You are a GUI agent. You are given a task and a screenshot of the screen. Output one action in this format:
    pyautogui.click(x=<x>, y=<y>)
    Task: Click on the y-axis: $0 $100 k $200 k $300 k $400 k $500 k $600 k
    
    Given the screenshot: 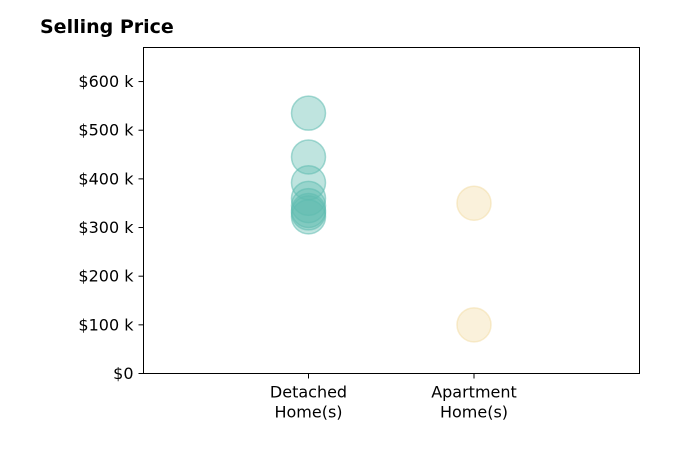 What is the action you would take?
    pyautogui.click(x=111, y=227)
    